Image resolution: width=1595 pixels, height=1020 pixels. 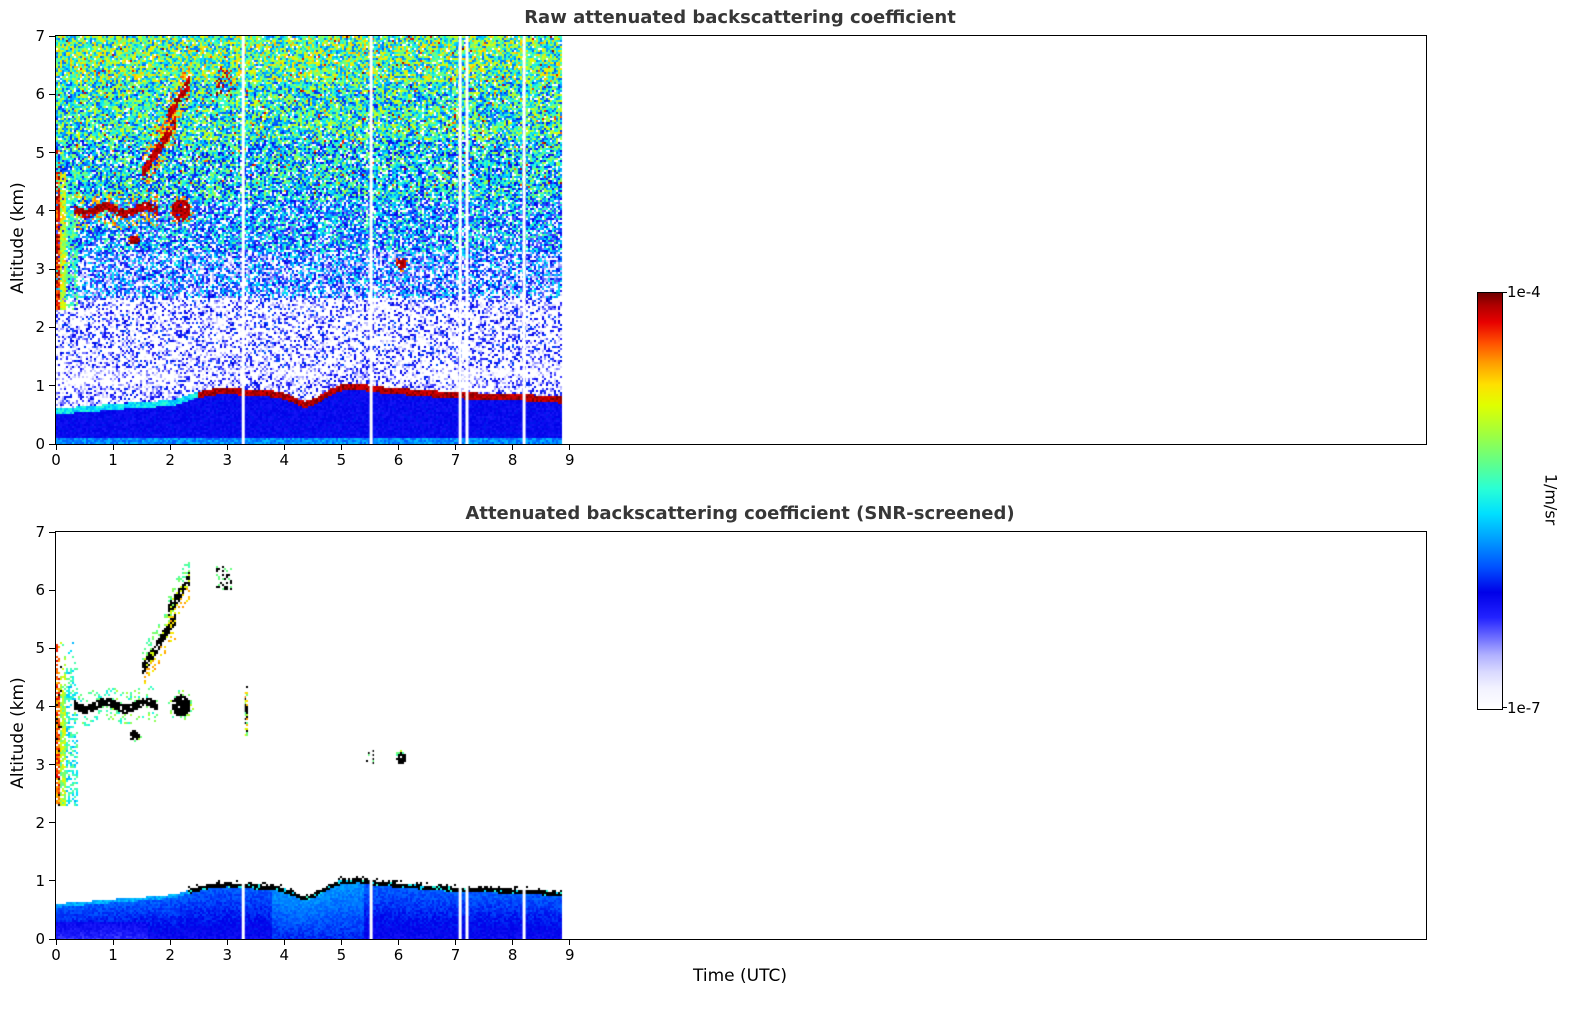 I want to click on screened-y-tick-label: 1, so click(x=40, y=880).